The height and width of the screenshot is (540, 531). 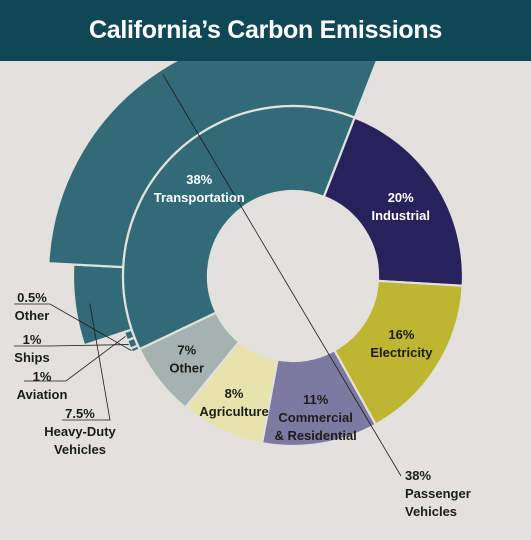 I want to click on leader-line-aviation, so click(x=75, y=358).